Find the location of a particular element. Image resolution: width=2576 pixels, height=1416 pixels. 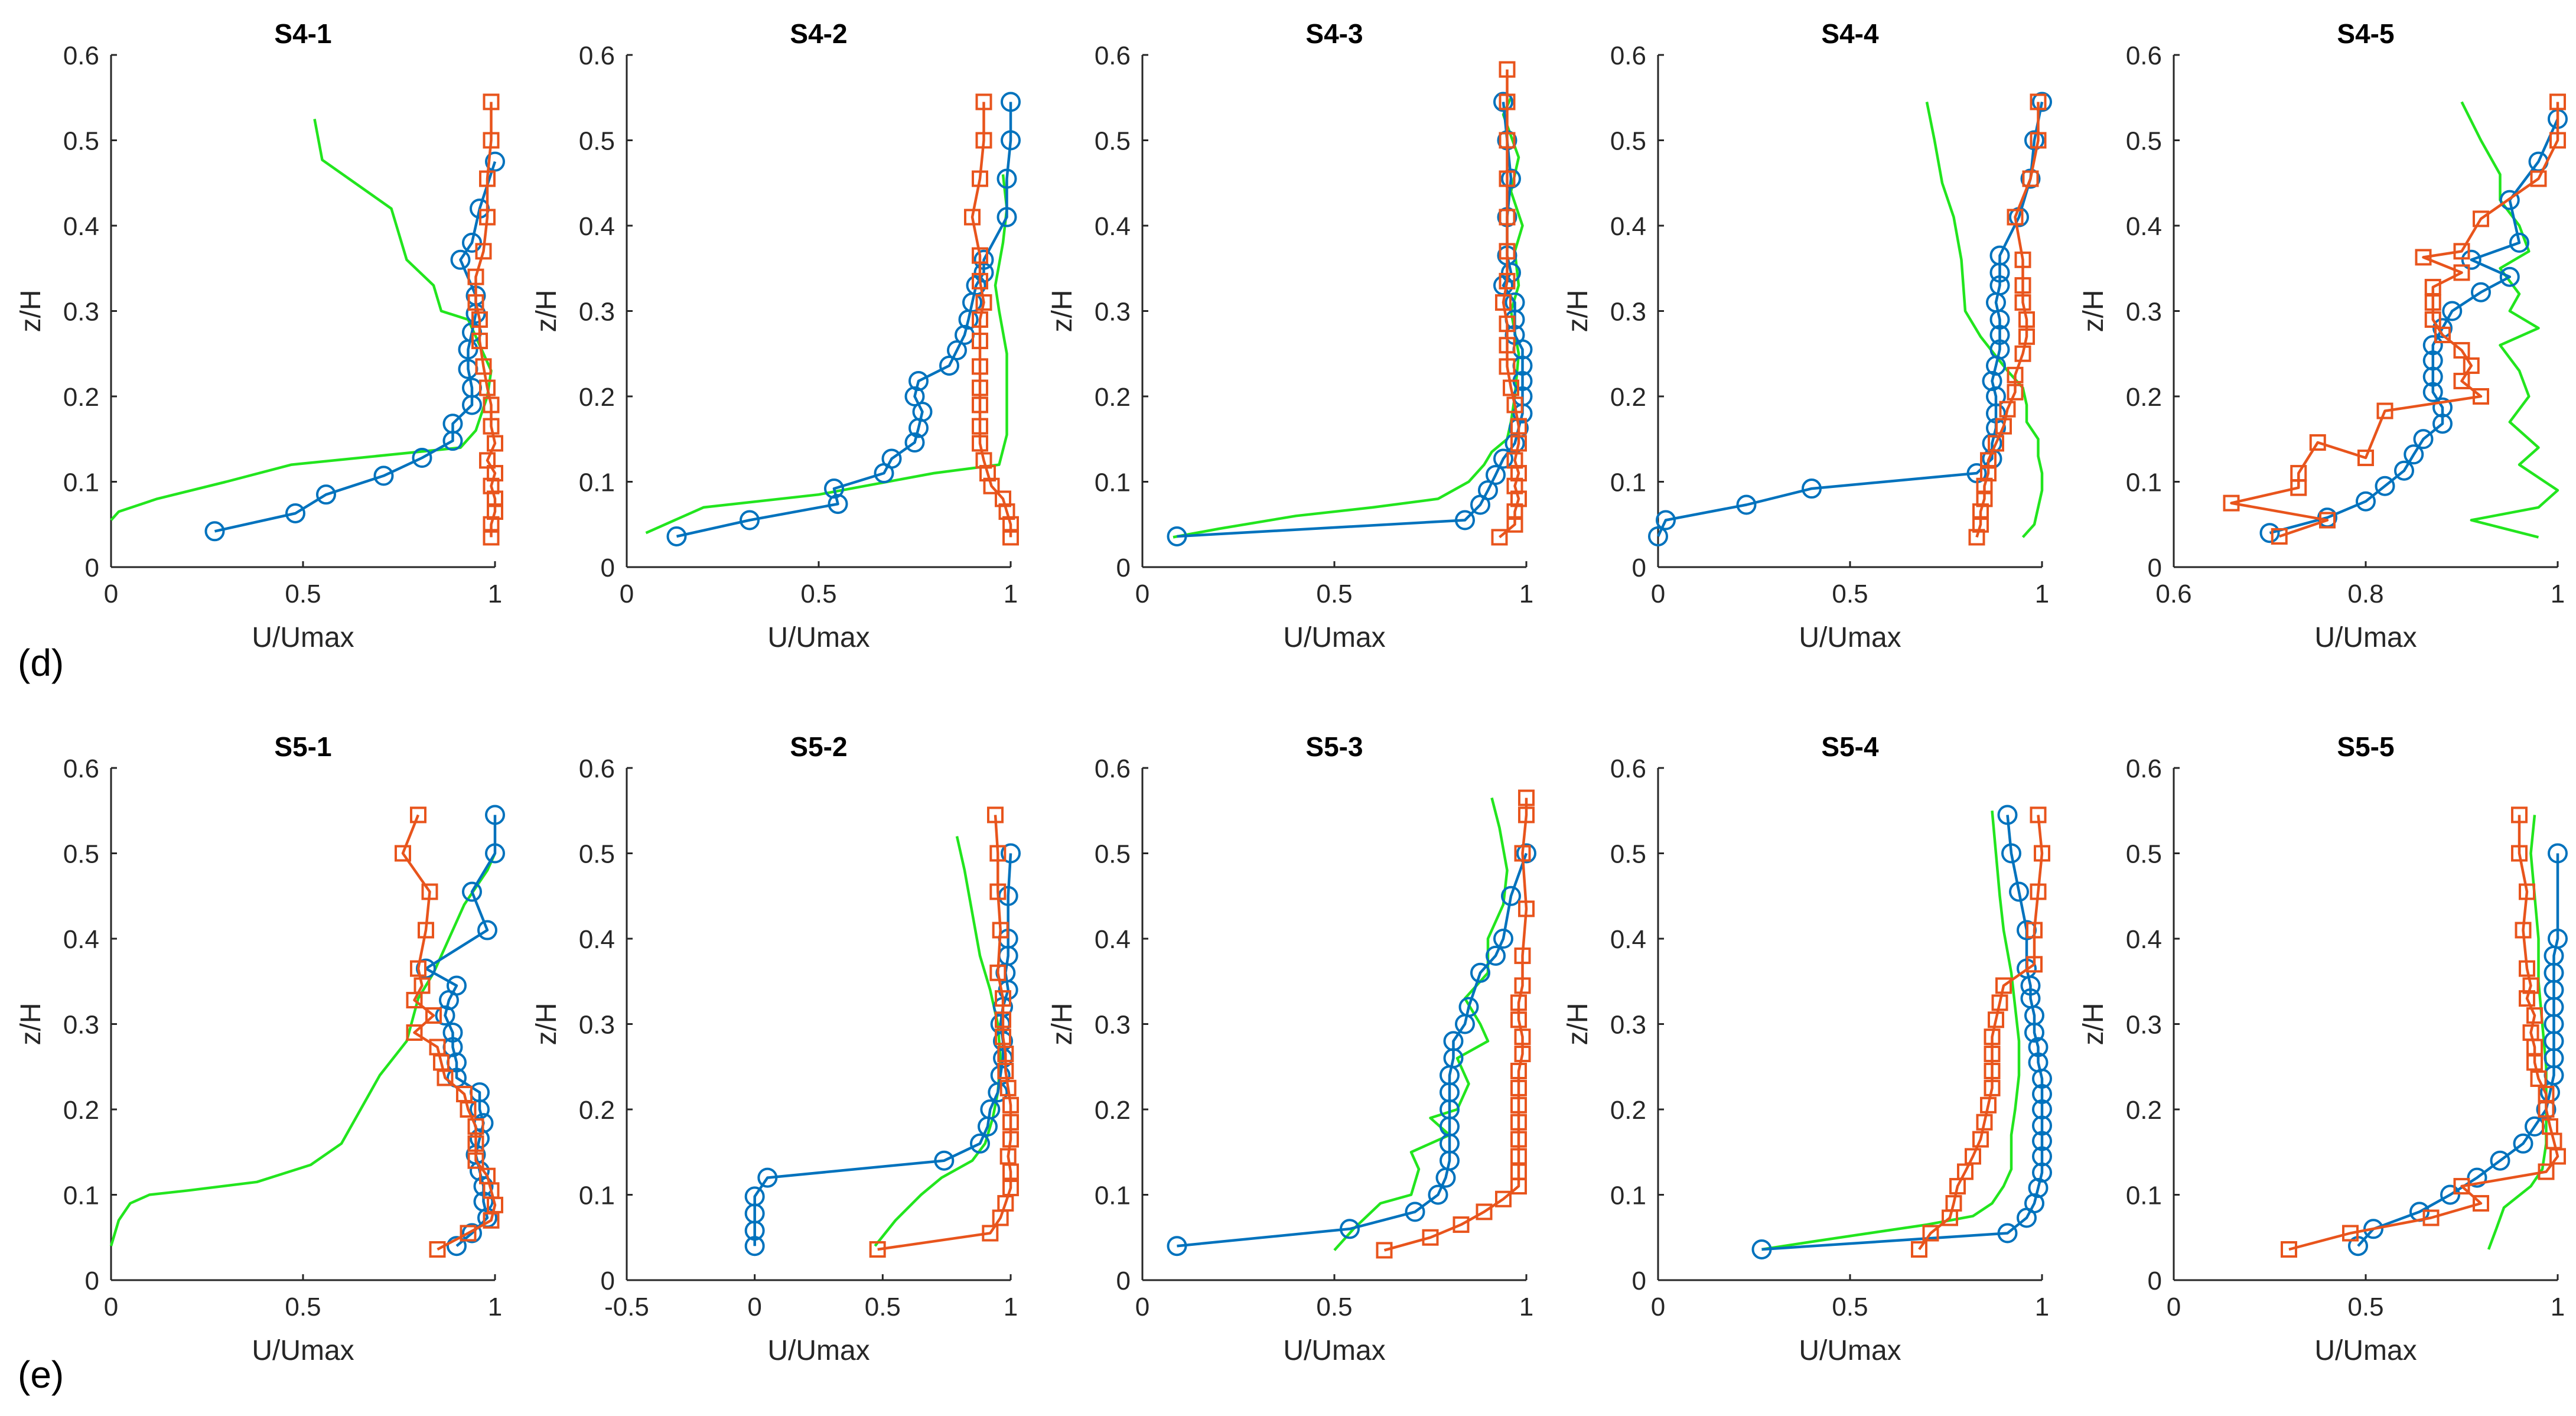

series-blue is located at coordinates (1850, 319).